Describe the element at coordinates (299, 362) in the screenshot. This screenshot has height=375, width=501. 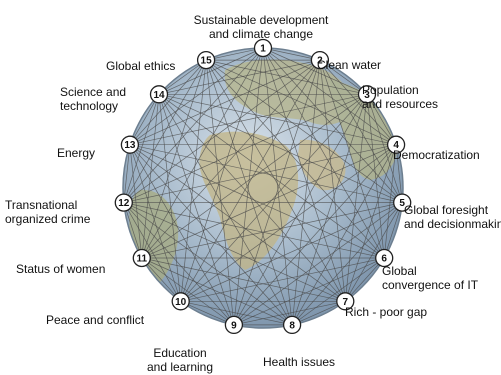
I see `label-8: Health issues` at that location.